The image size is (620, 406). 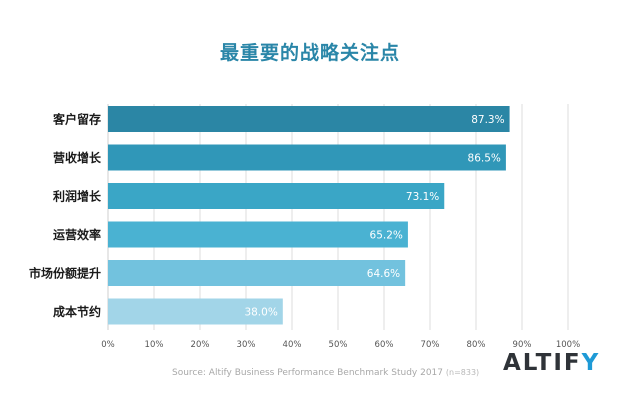 What do you see at coordinates (260, 313) in the screenshot?
I see `value-label: 38.0%` at bounding box center [260, 313].